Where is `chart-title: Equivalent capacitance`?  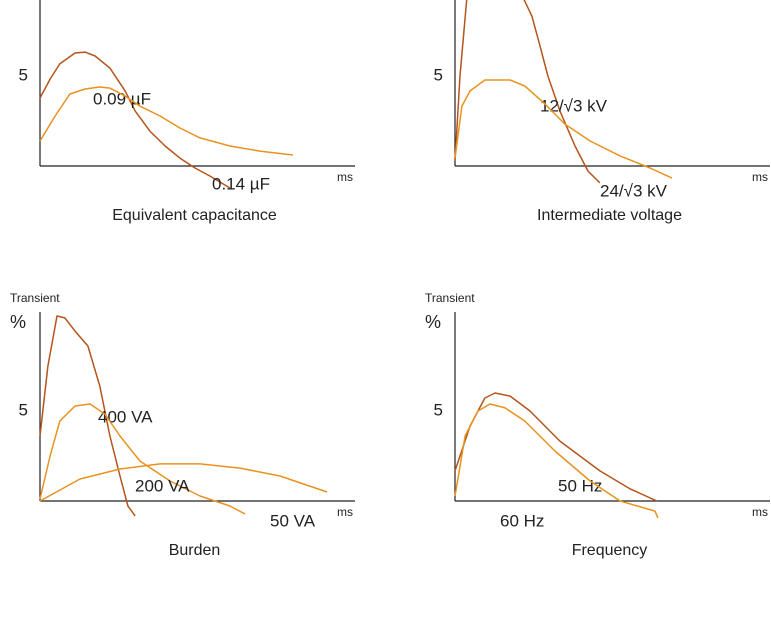
chart-title: Equivalent capacitance is located at coordinates (194, 215).